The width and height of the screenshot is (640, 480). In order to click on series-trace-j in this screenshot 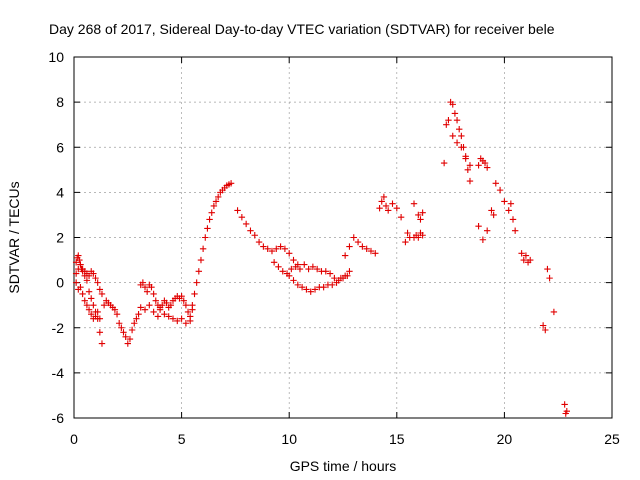, I will do `click(319, 281)`.